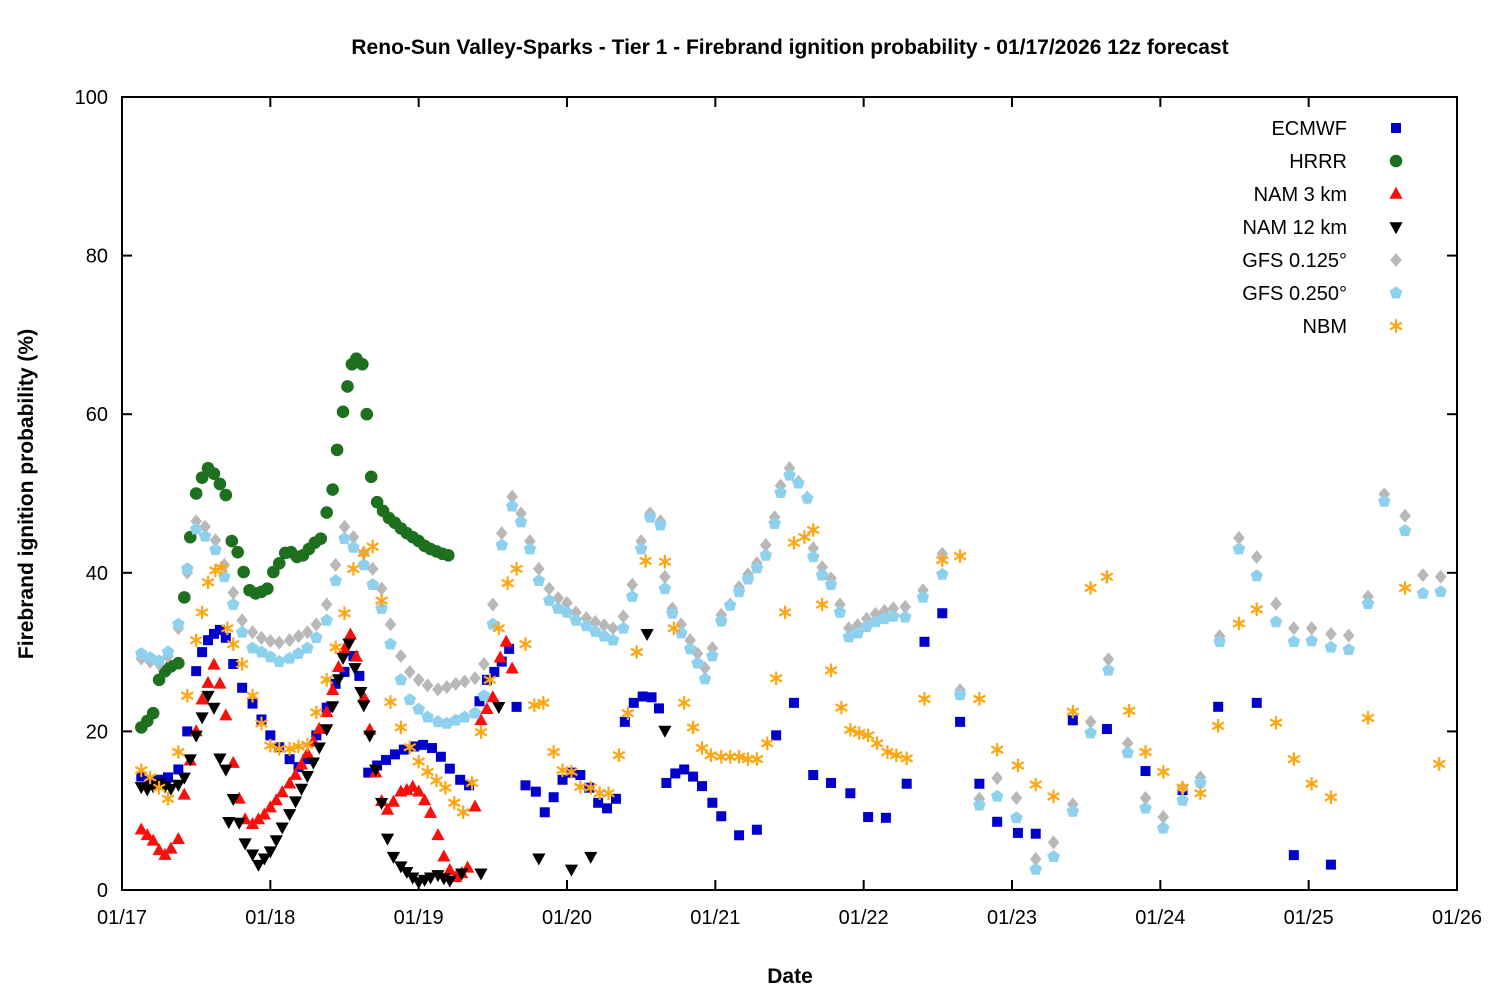 The height and width of the screenshot is (1000, 1500). I want to click on pentagon-legend-marker-icon, so click(1396, 292).